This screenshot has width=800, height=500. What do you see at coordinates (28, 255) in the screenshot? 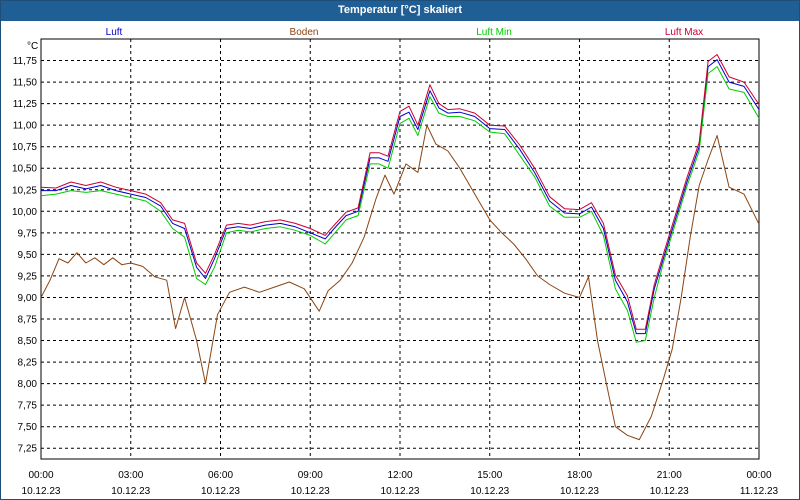
I see `y-tick-label: 9,50` at bounding box center [28, 255].